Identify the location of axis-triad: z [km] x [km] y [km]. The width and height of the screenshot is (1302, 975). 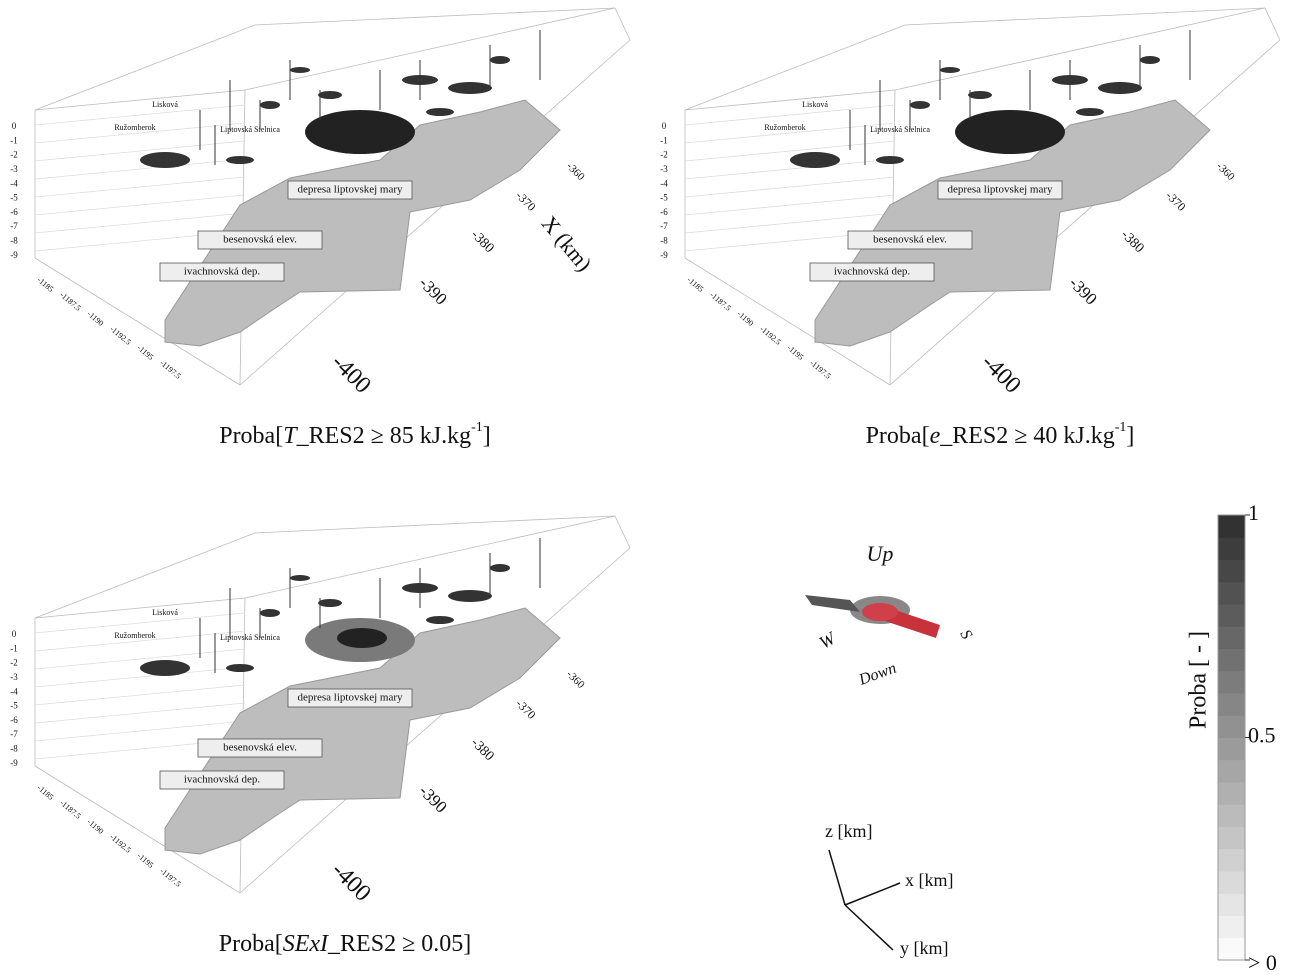
(889, 889).